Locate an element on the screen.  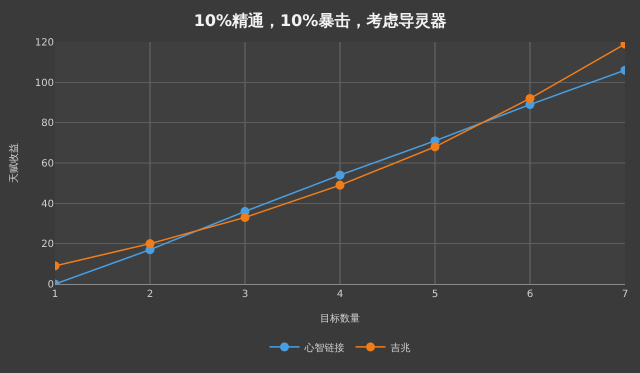
y-axis-title: 天赋收益 is located at coordinates (14, 163).